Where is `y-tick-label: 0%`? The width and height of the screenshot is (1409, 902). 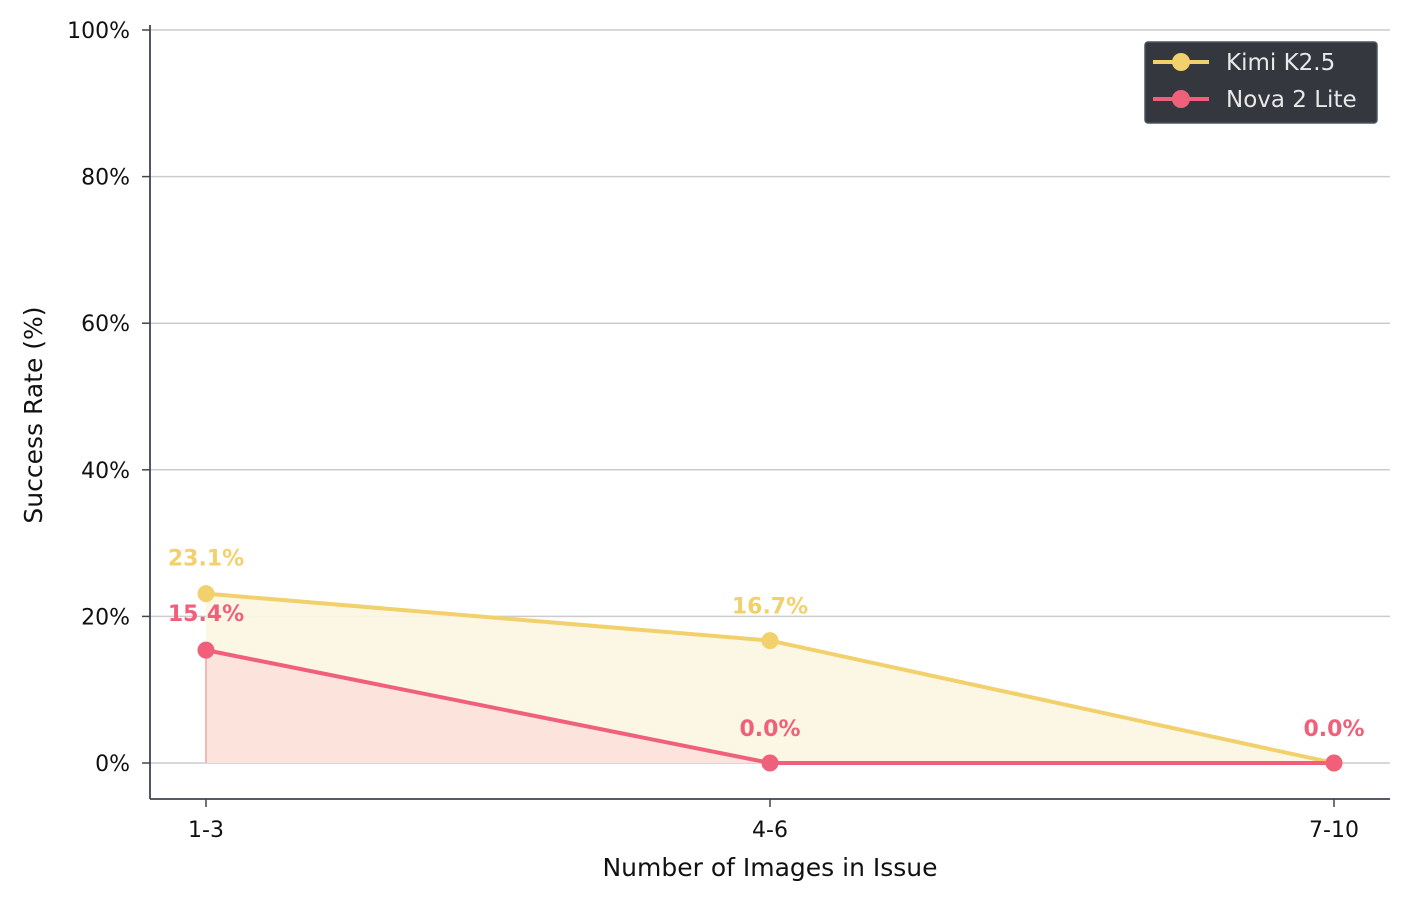 y-tick-label: 0% is located at coordinates (112, 764).